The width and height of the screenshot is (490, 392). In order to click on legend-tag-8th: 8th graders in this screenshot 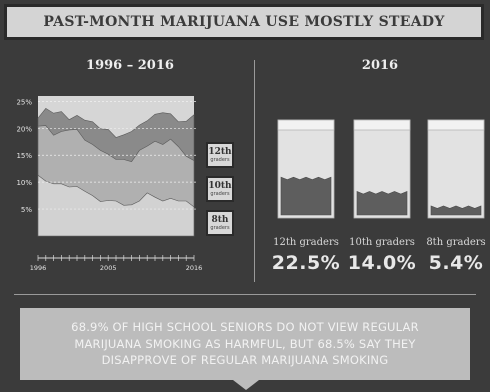, I will do `click(220, 223)`.